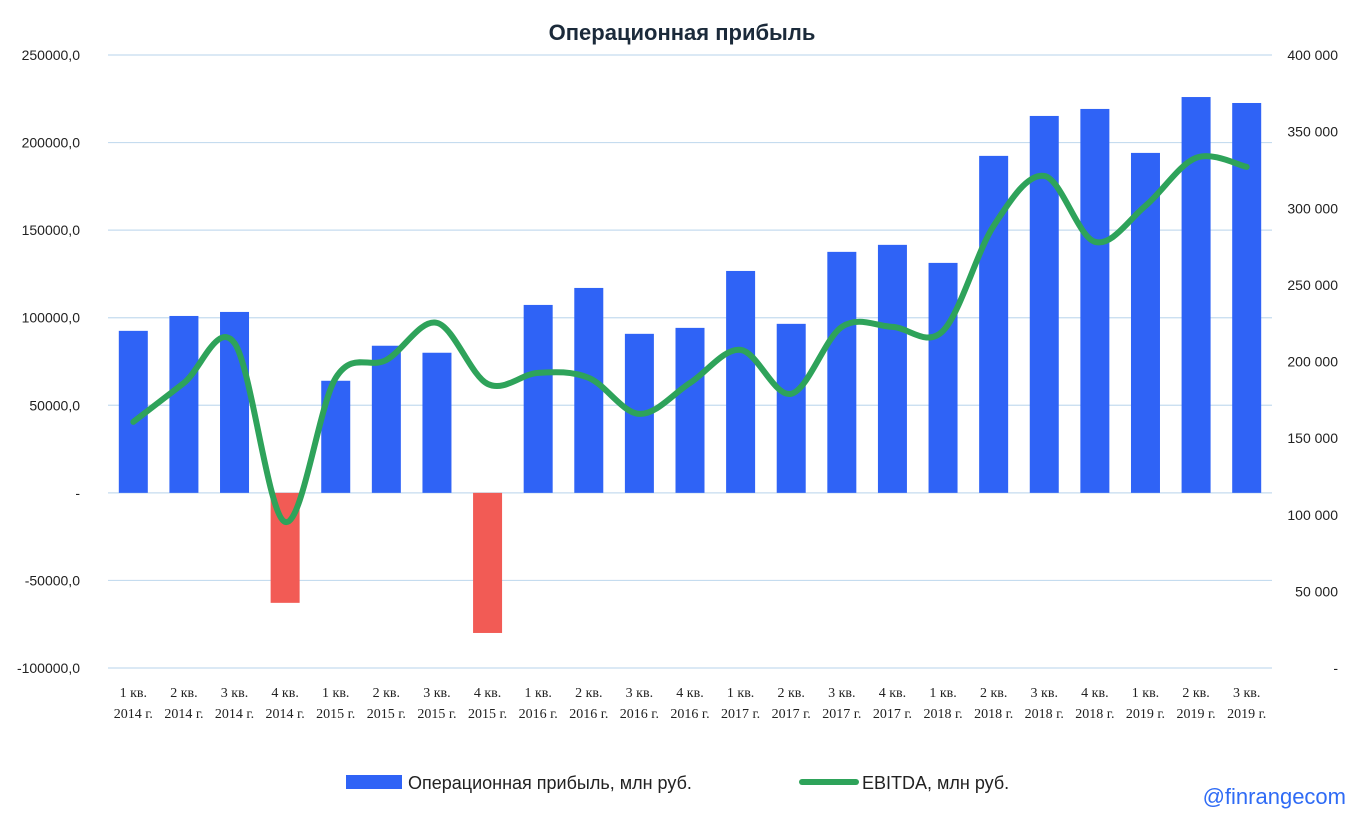 Image resolution: width=1361 pixels, height=816 pixels. Describe the element at coordinates (1312, 132) in the screenshot. I see `right-tick-label: 350 000` at that location.